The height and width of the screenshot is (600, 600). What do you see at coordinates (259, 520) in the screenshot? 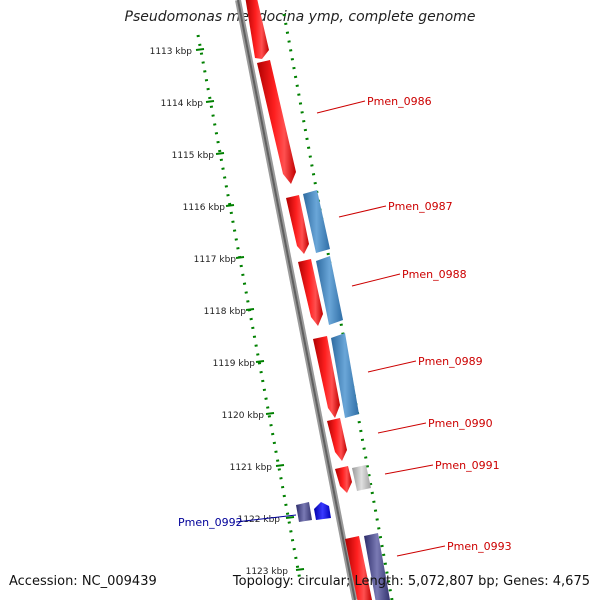
I see `tick-label: 1122 kbp` at bounding box center [259, 520].